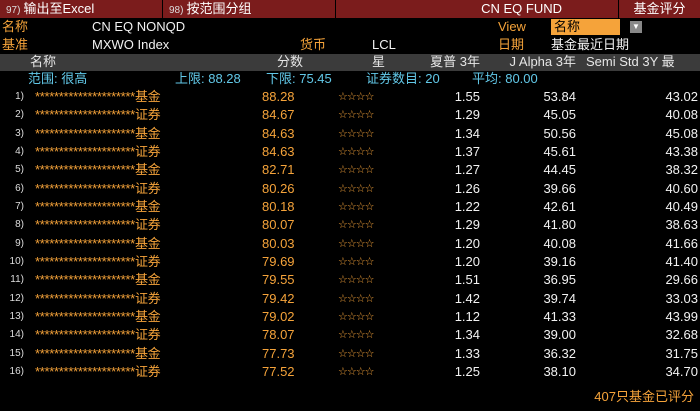  Describe the element at coordinates (511, 44) in the screenshot. I see `label: 日期` at that location.